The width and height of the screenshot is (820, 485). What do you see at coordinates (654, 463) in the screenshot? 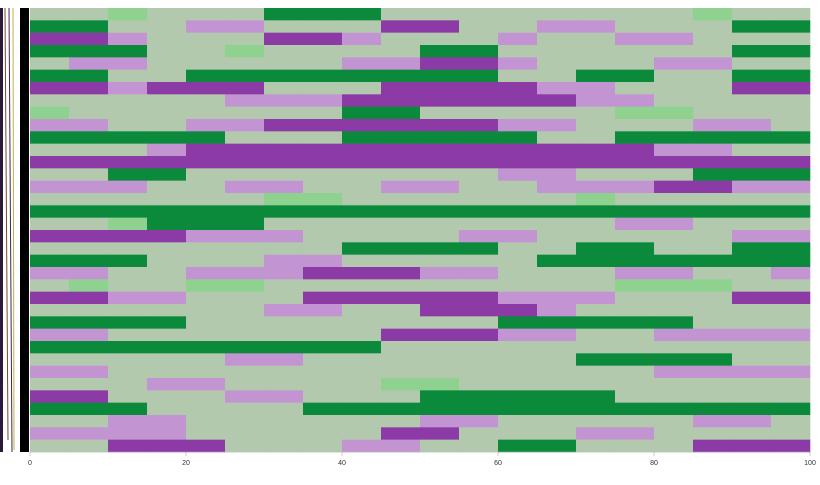
I see `x-tick-label: 80` at bounding box center [654, 463].